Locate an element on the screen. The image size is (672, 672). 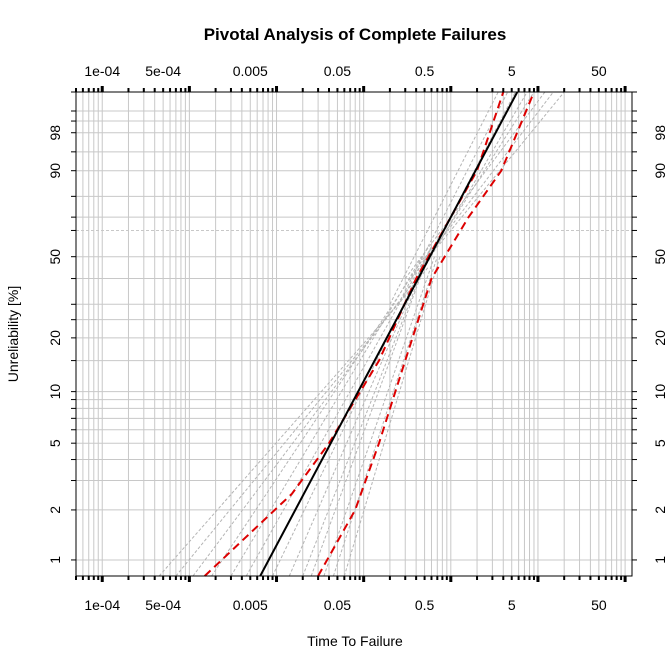
x-tick-labels-bottom: 1e-04 5e-04 0.005 0.05 0.5 5 50 is located at coordinates (345, 605).